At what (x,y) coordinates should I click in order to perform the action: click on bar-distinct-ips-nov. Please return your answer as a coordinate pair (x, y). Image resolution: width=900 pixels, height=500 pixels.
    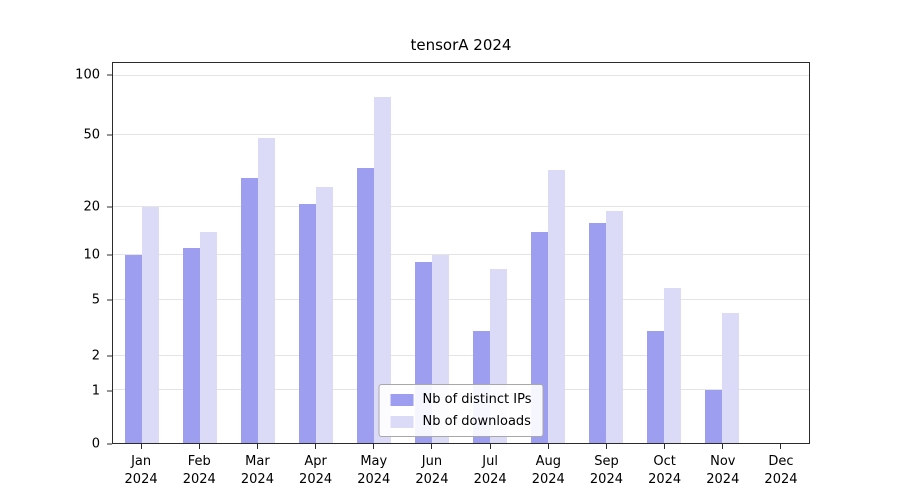
    Looking at the image, I should click on (713, 416).